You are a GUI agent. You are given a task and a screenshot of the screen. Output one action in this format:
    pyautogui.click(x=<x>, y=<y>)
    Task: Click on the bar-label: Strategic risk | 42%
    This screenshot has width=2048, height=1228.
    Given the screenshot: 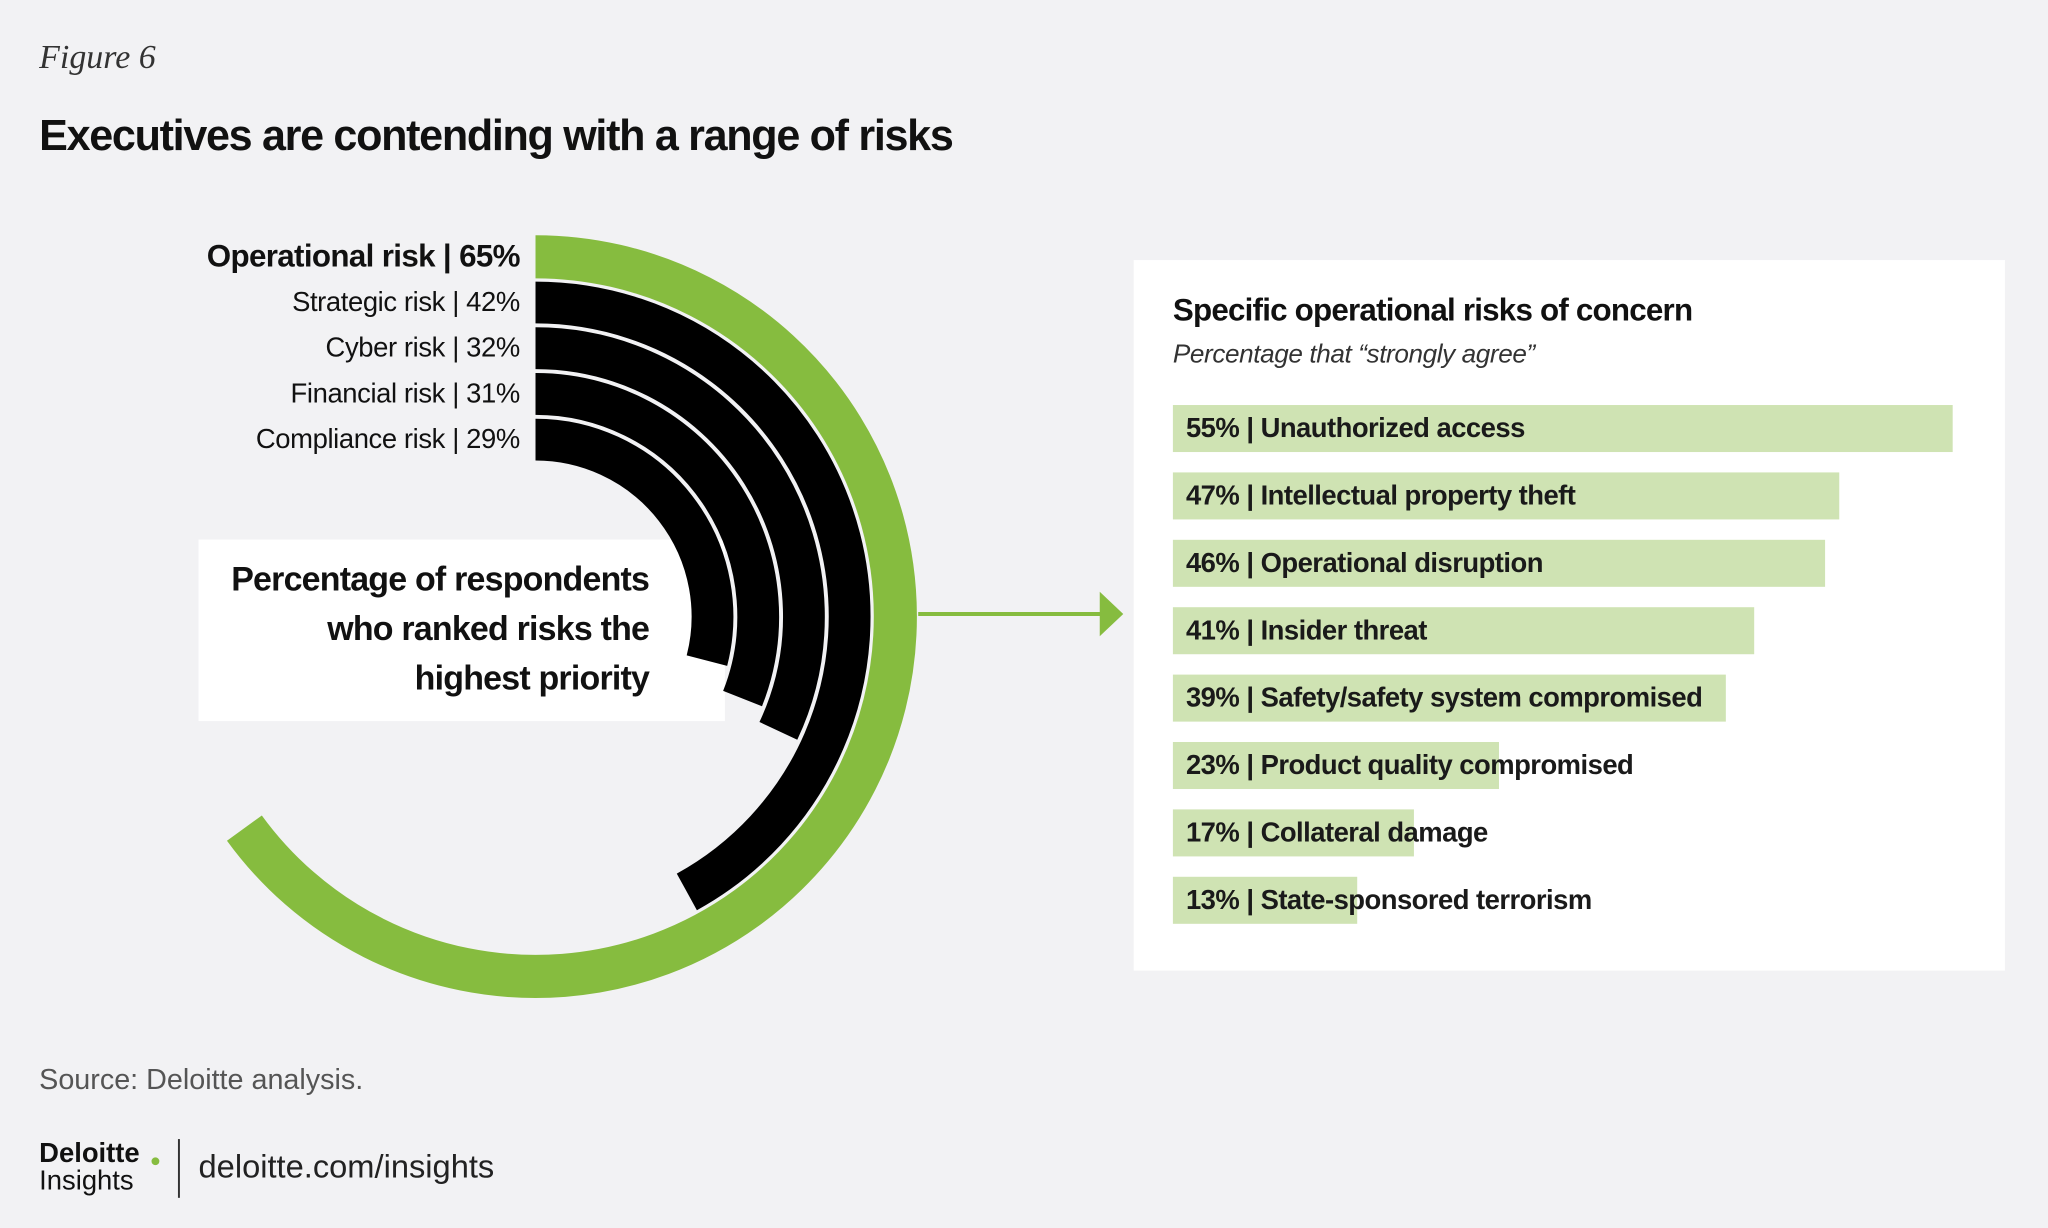 What is the action you would take?
    pyautogui.click(x=406, y=301)
    